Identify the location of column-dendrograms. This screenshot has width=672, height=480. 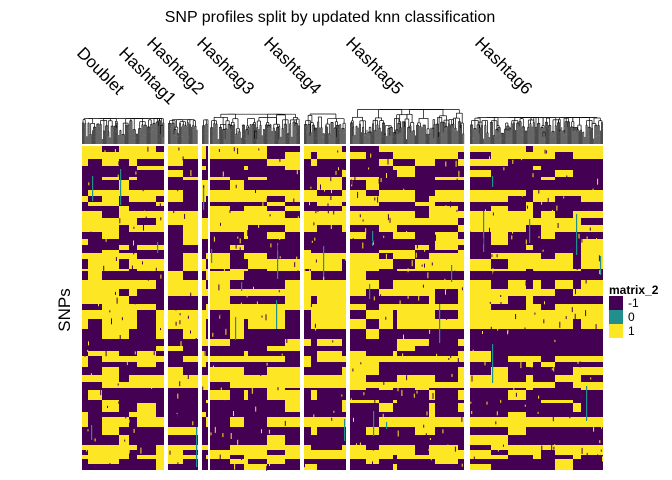
(342, 126).